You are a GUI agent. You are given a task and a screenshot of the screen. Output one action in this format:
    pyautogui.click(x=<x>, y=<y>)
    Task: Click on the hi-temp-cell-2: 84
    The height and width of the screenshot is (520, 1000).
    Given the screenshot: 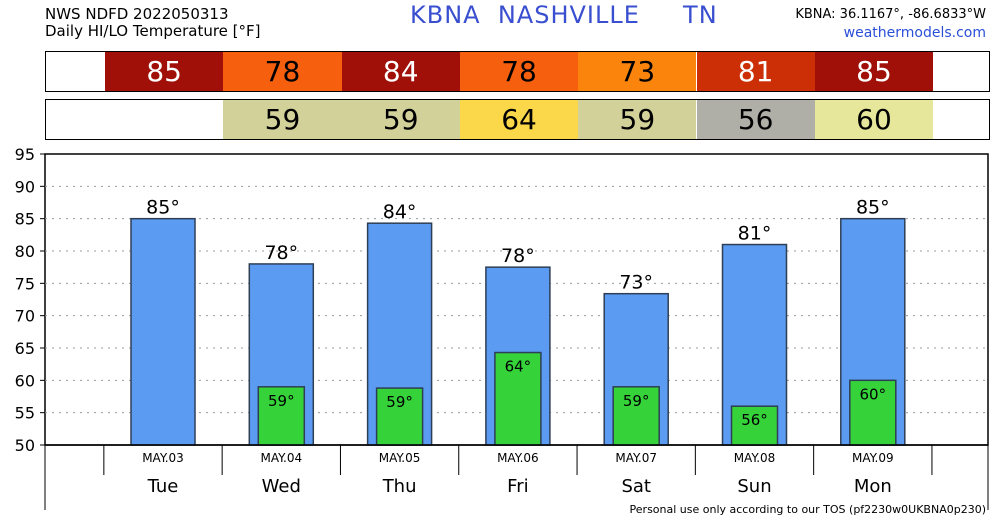 What is the action you would take?
    pyautogui.click(x=400, y=71)
    